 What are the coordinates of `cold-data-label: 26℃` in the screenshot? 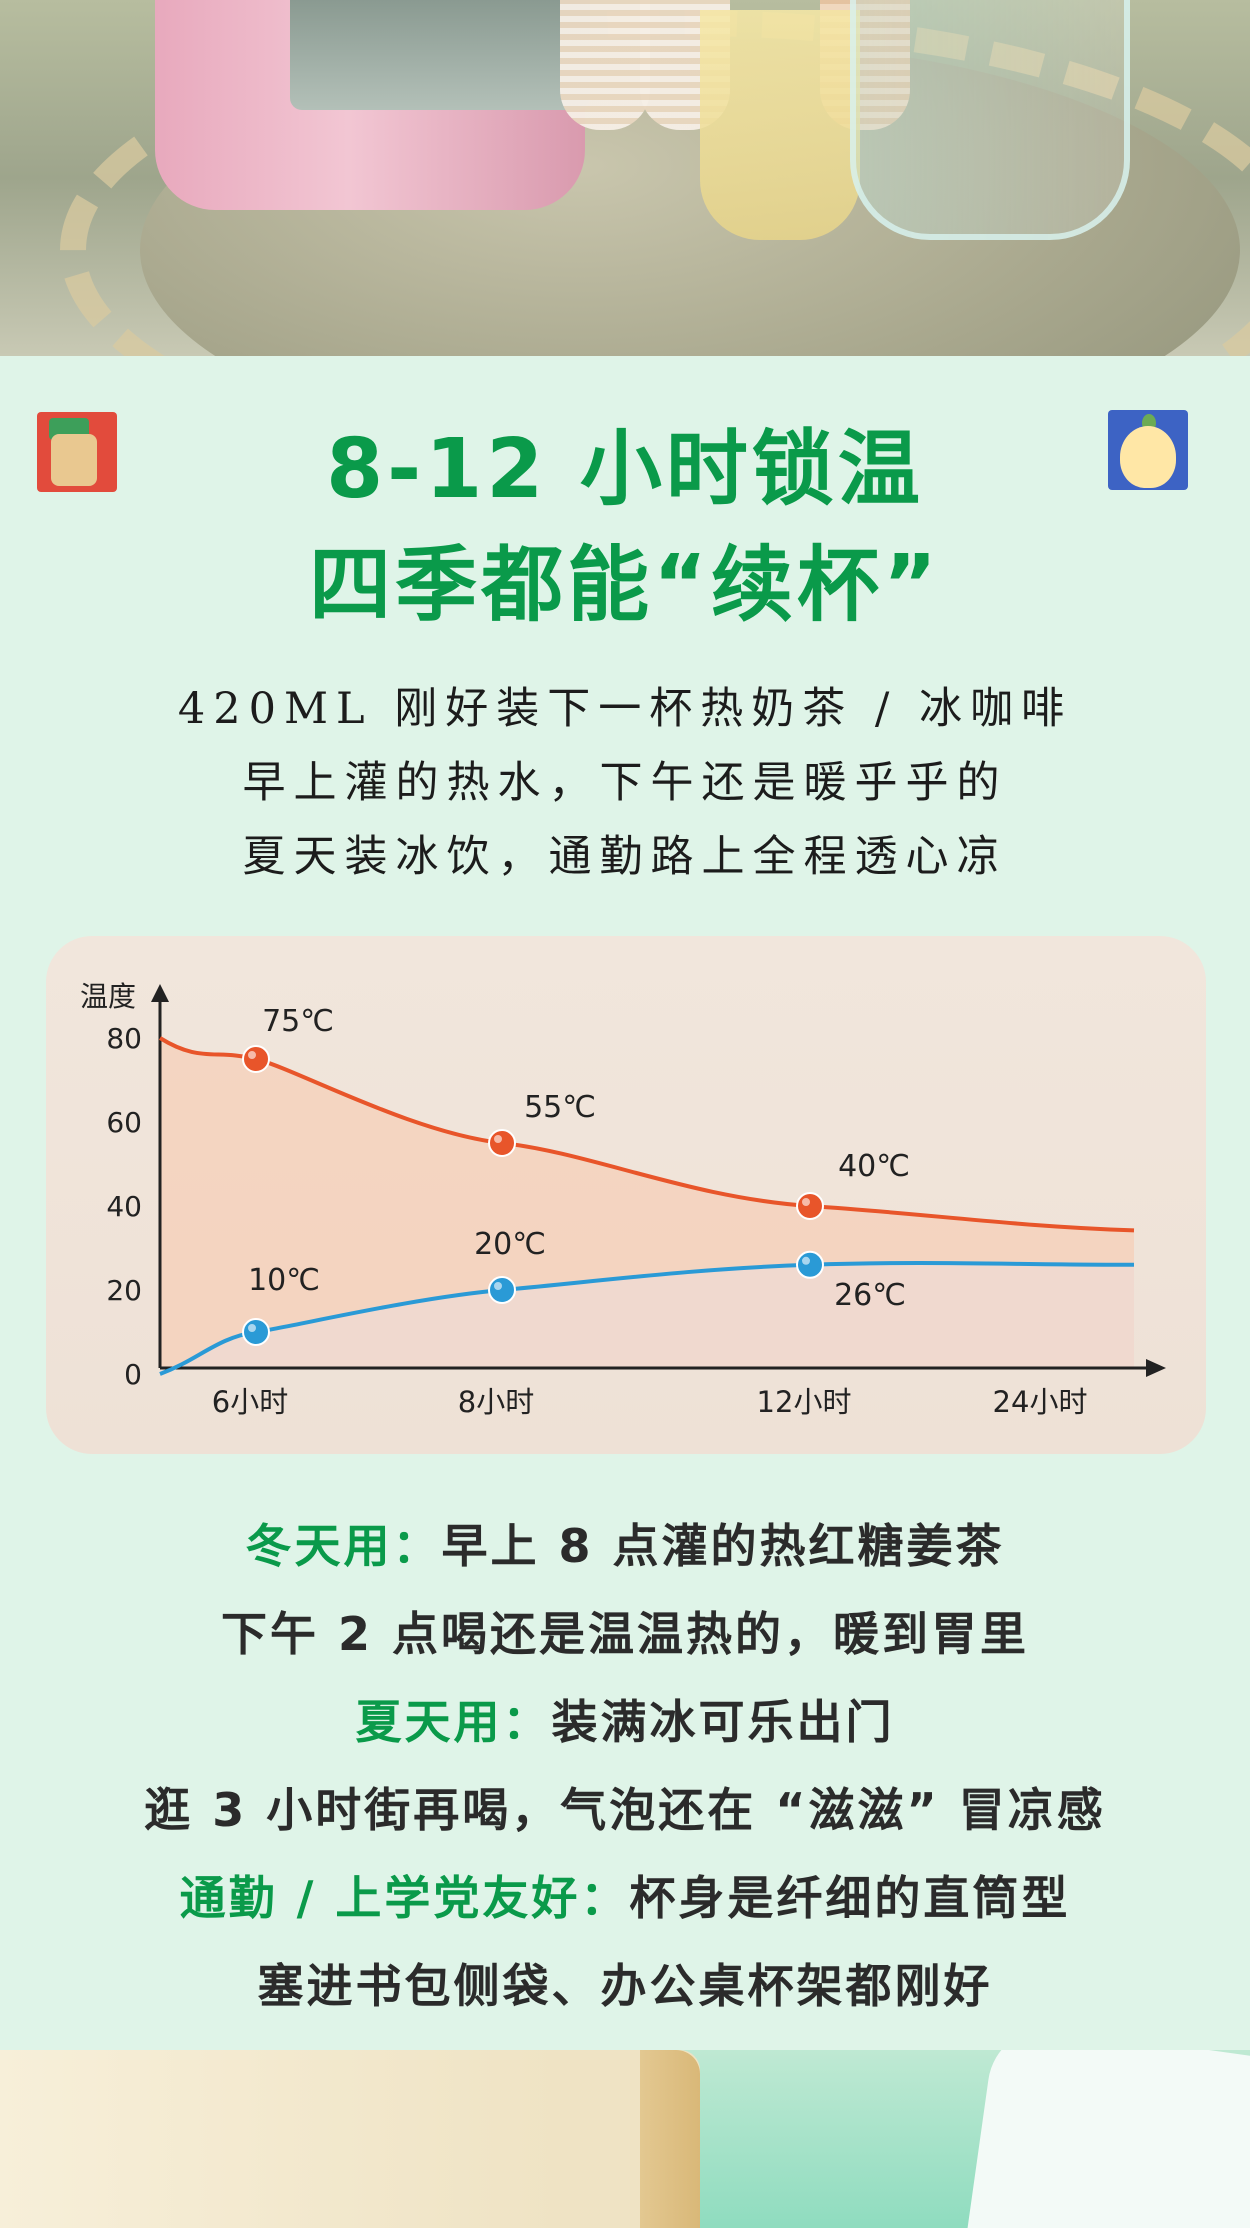 It's located at (870, 1295).